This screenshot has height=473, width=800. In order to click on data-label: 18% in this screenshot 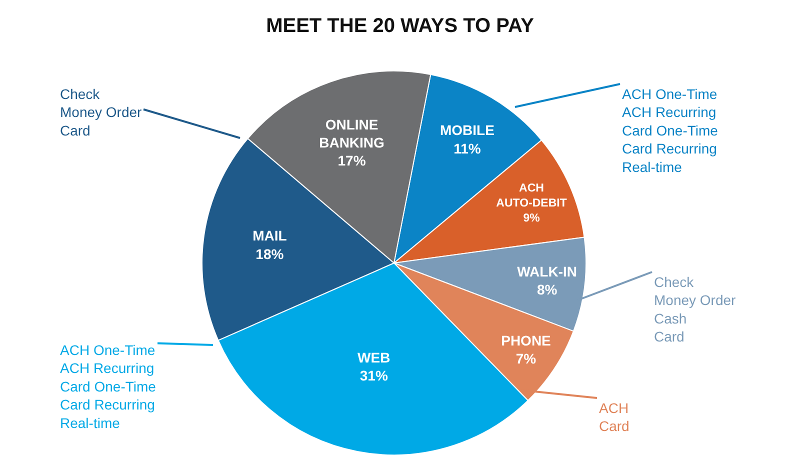, I will do `click(270, 254)`.